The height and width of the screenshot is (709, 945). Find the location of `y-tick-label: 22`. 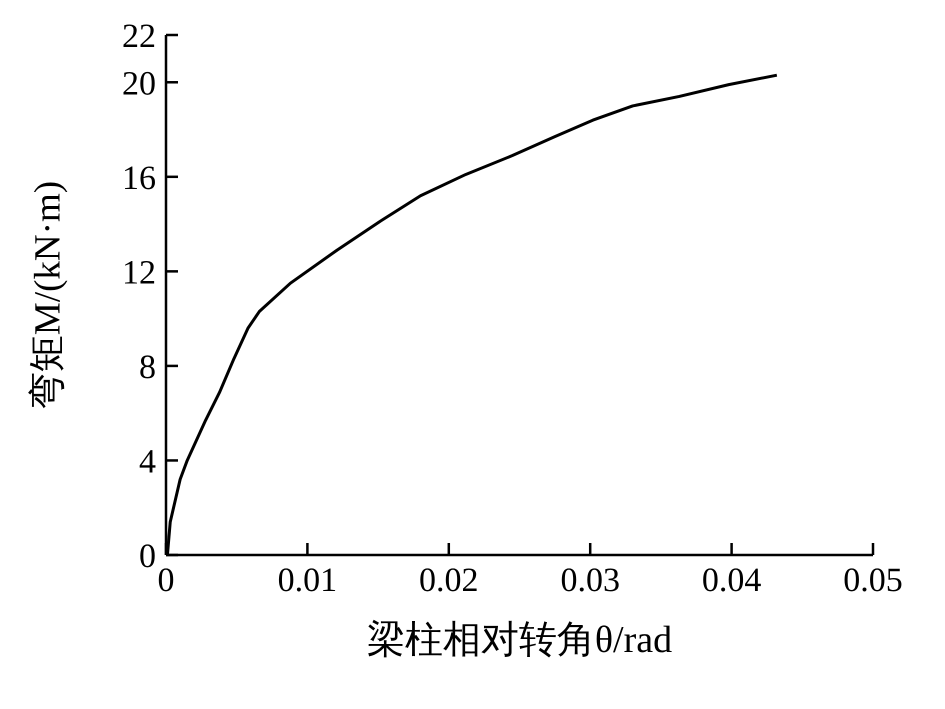

y-tick-label: 22 is located at coordinates (139, 37).